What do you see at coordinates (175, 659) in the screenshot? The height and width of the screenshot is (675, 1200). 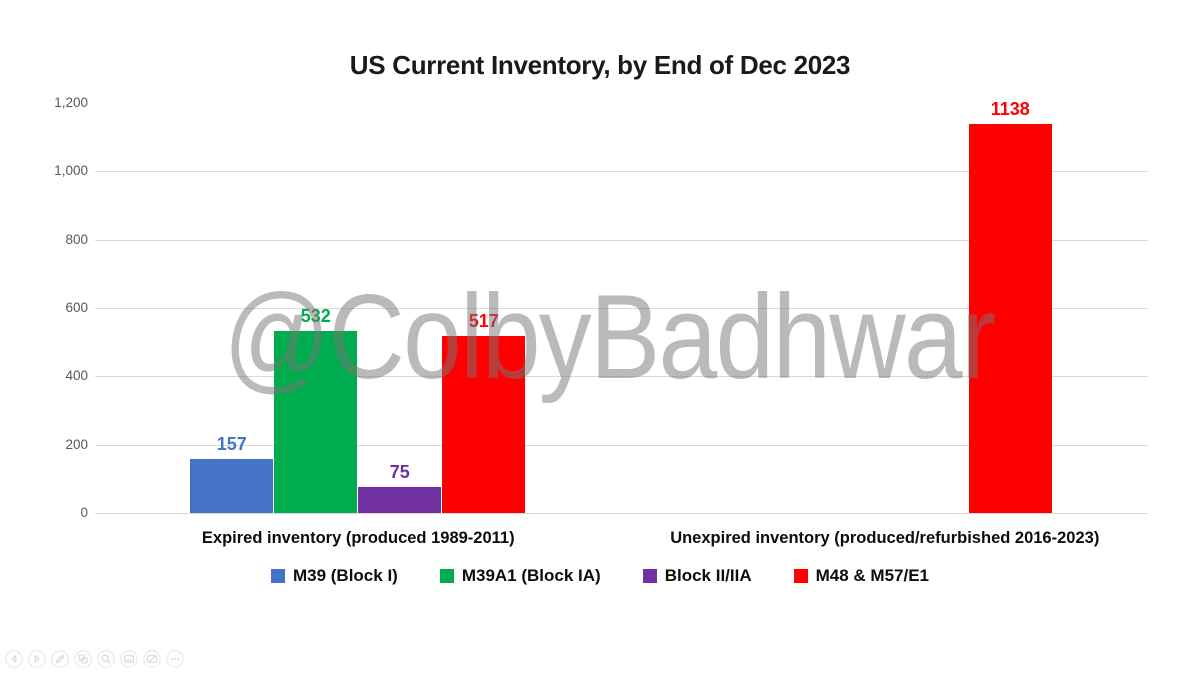 I see `more-icon` at bounding box center [175, 659].